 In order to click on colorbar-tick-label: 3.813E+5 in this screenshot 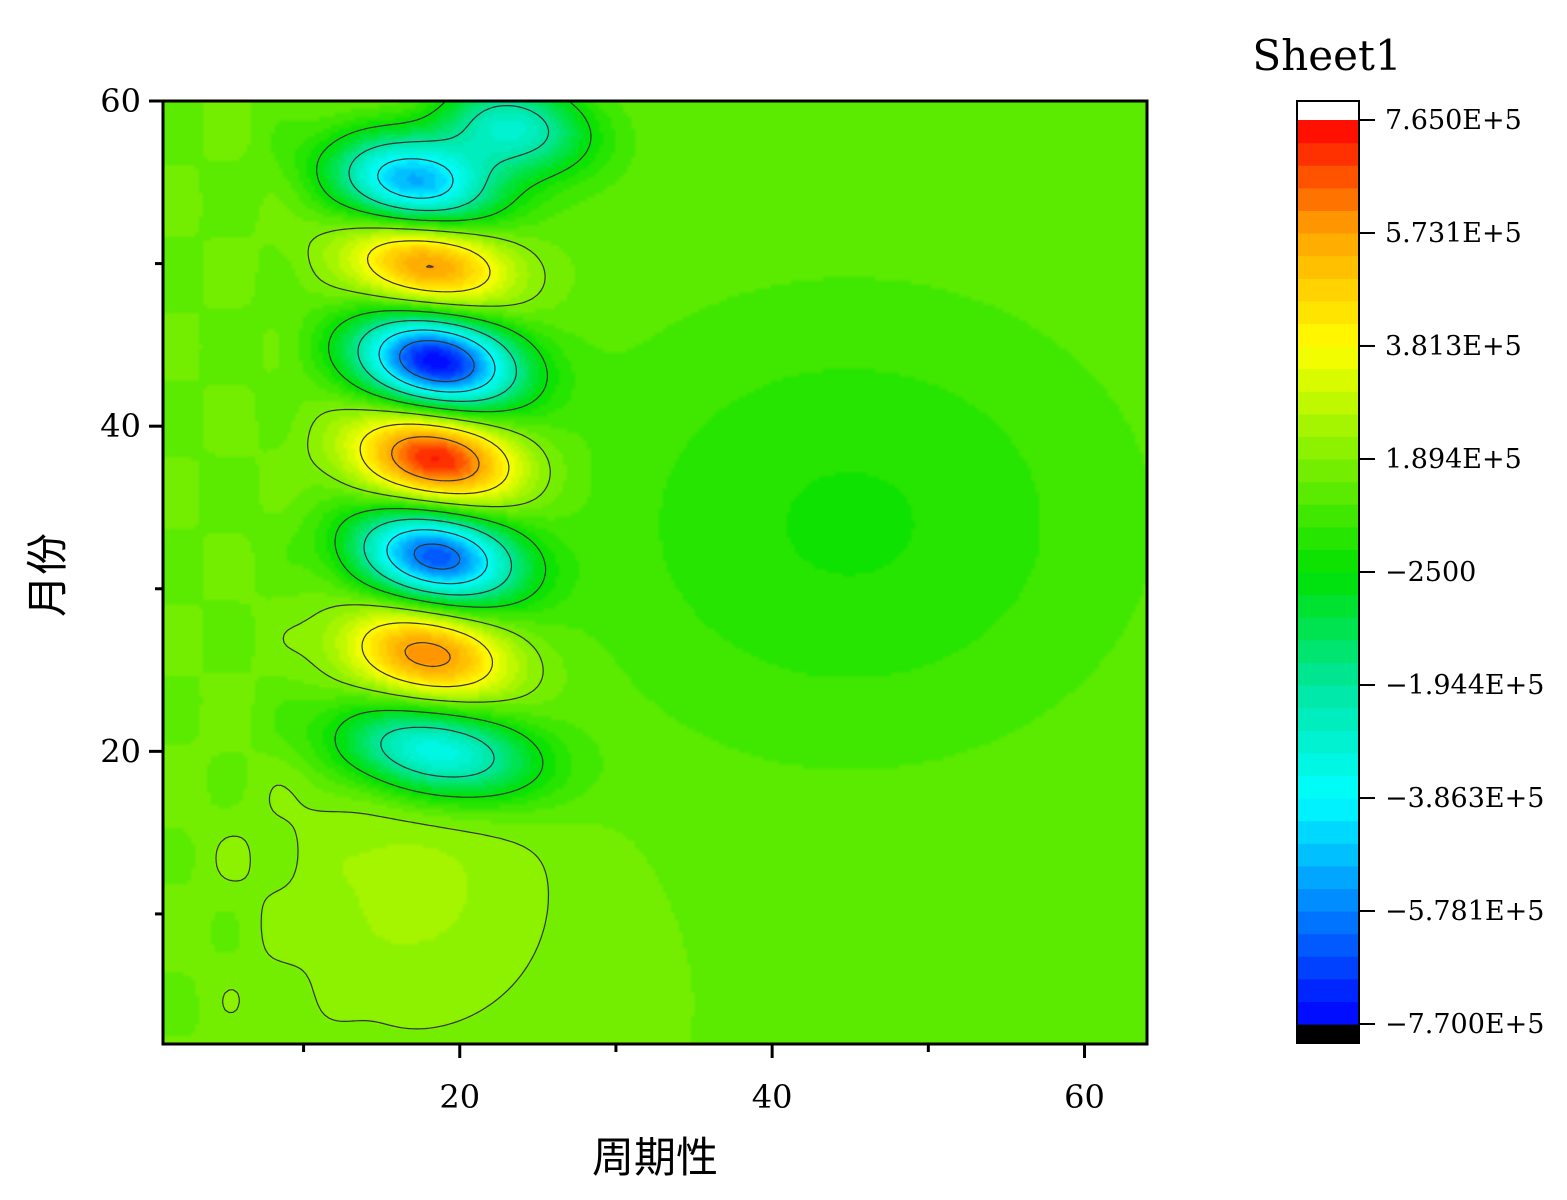, I will do `click(1453, 346)`.